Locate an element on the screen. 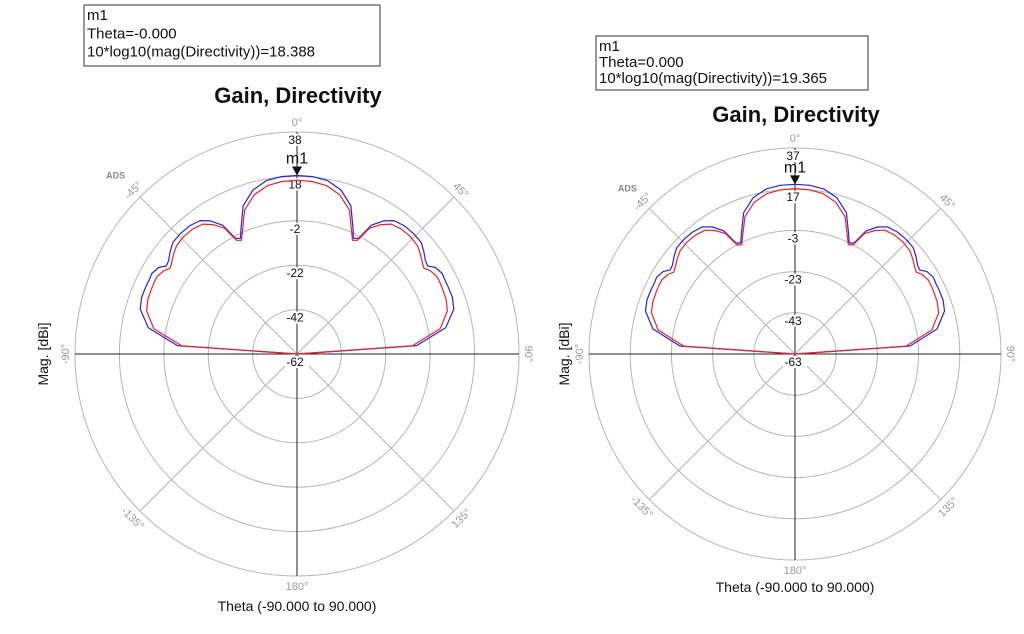  r-tick-label: -3 is located at coordinates (793, 238).